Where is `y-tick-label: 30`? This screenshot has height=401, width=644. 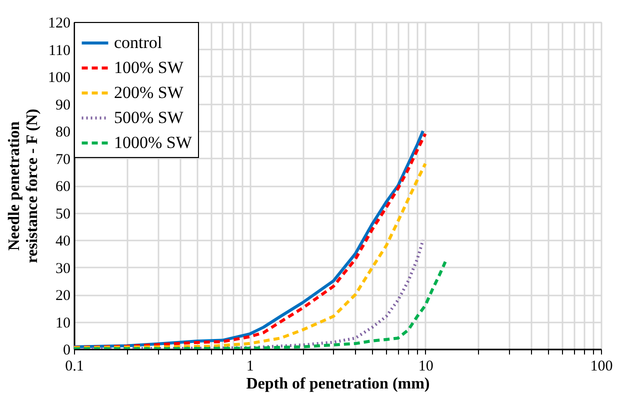
y-tick-label: 30 is located at coordinates (63, 268).